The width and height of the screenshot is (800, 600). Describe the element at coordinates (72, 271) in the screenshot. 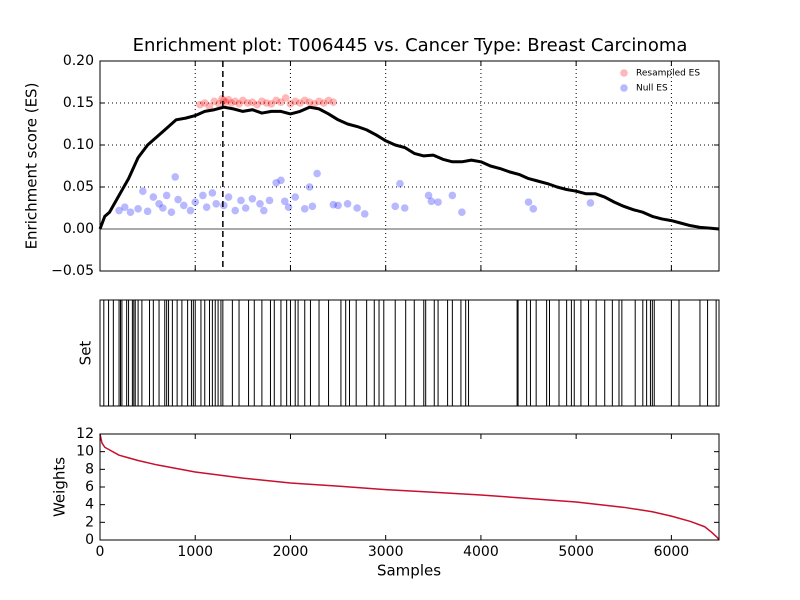

I see `y-tick-label: −0.05` at that location.